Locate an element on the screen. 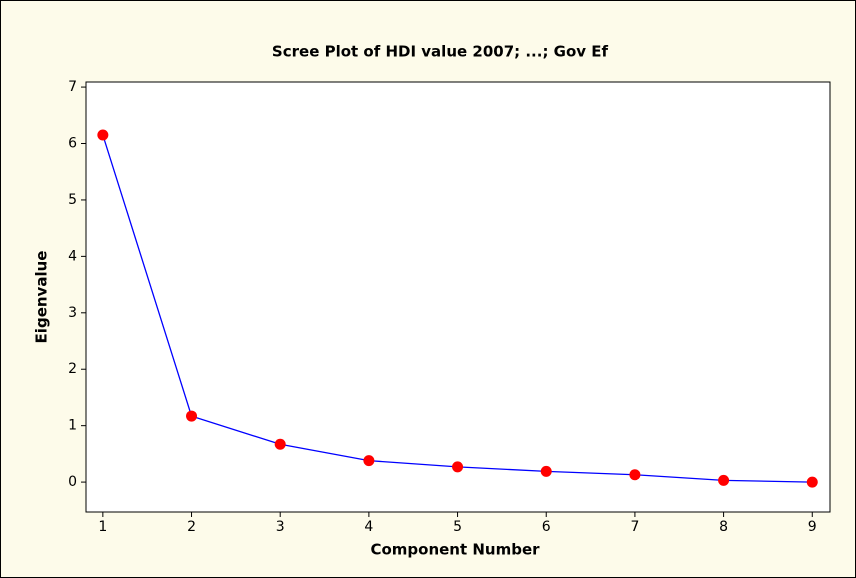 The height and width of the screenshot is (578, 856). x-tick-label: 3 is located at coordinates (280, 527).